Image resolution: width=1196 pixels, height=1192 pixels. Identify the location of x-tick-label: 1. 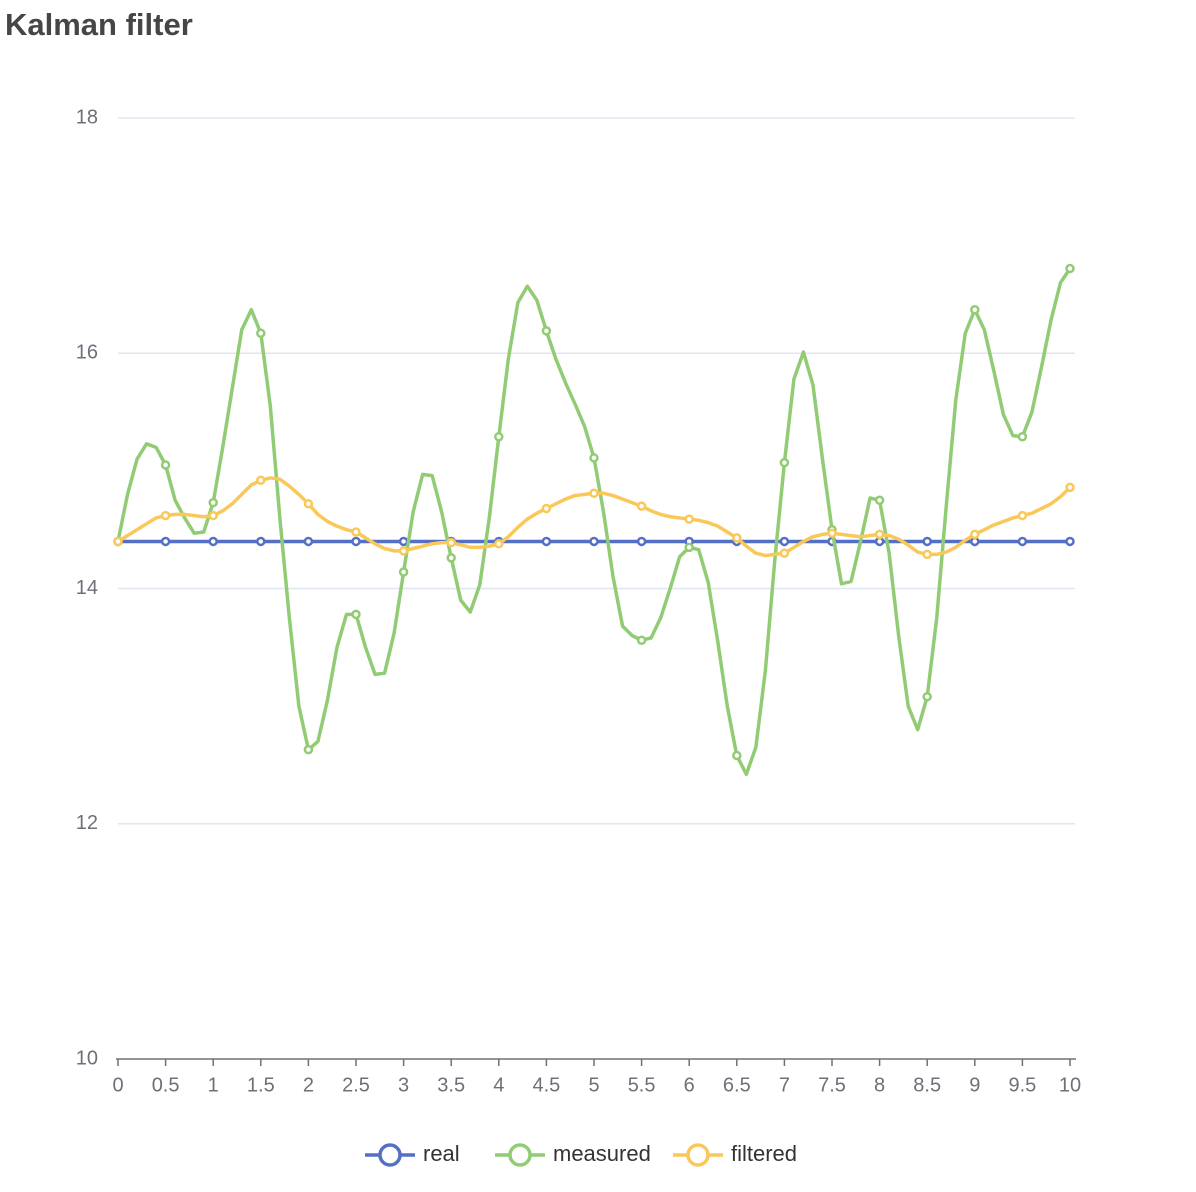
(213, 1085).